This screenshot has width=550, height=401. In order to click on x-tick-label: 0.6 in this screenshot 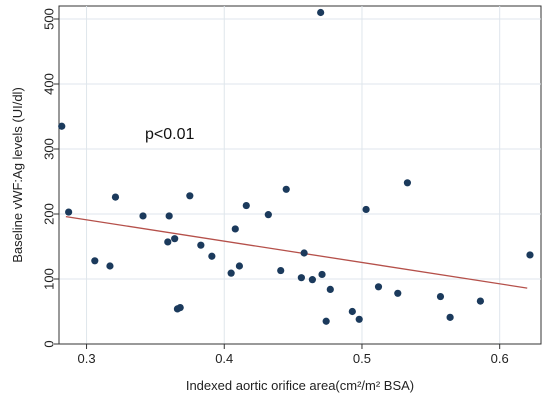, I will do `click(500, 358)`.